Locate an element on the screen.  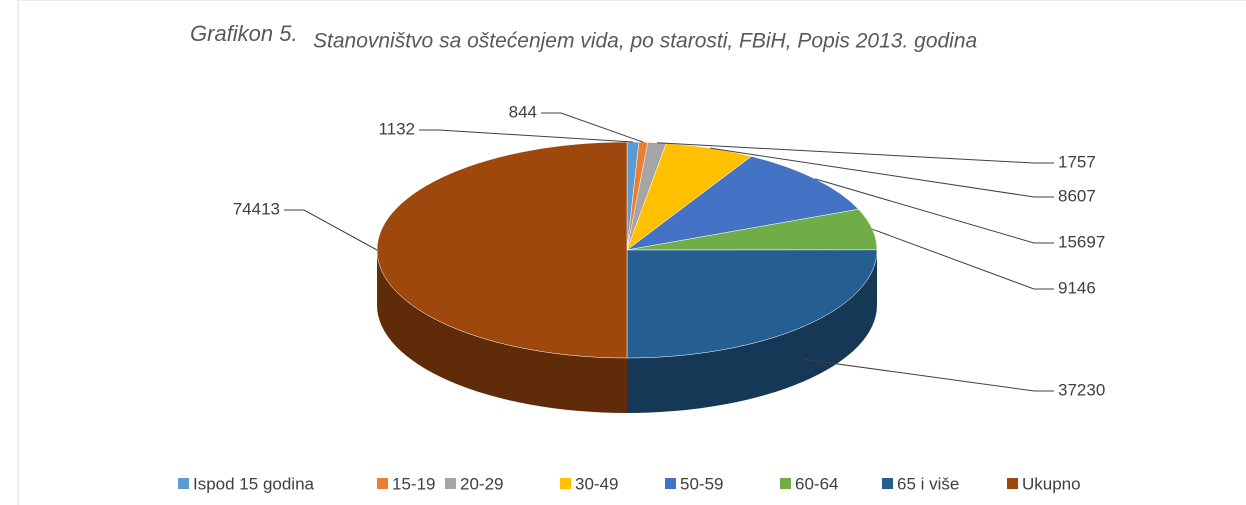
data-label: 9146 is located at coordinates (1077, 287).